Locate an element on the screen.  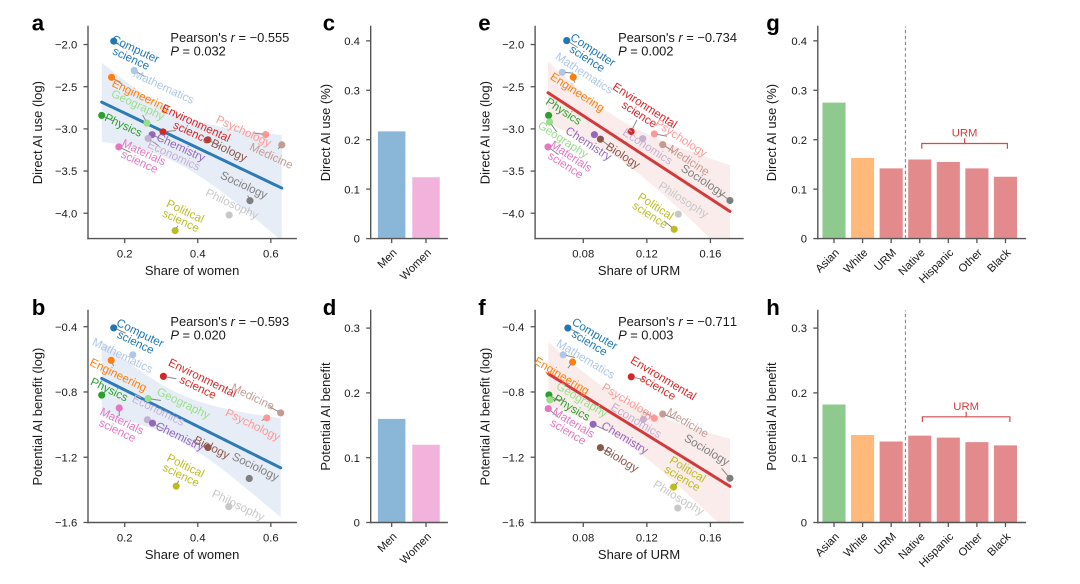
svg-text: d is located at coordinates (330, 307).